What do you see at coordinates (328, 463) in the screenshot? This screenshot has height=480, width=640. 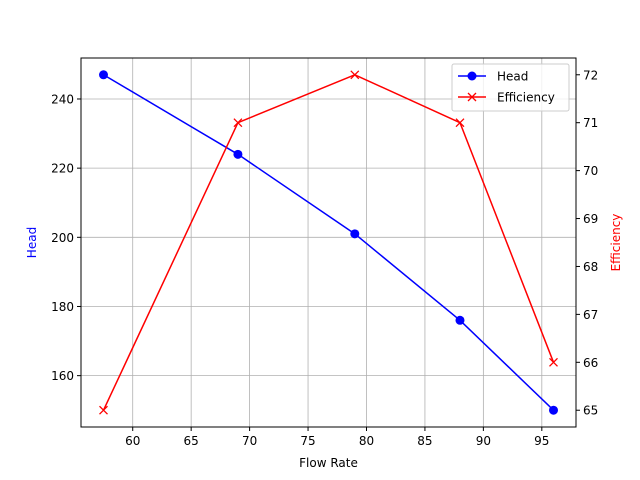 I see `x-axis-title: Flow Rate` at bounding box center [328, 463].